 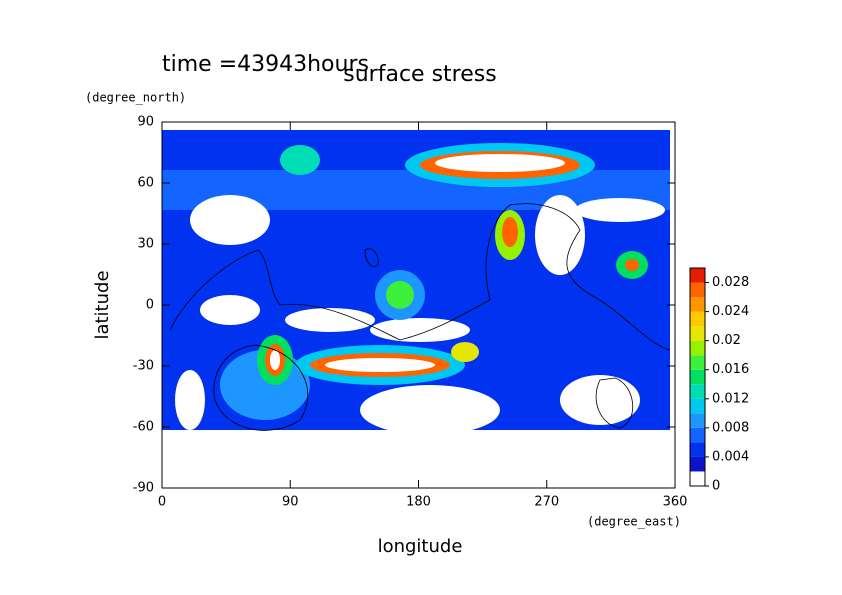 What do you see at coordinates (145, 244) in the screenshot?
I see `y-tick-label: 30` at bounding box center [145, 244].